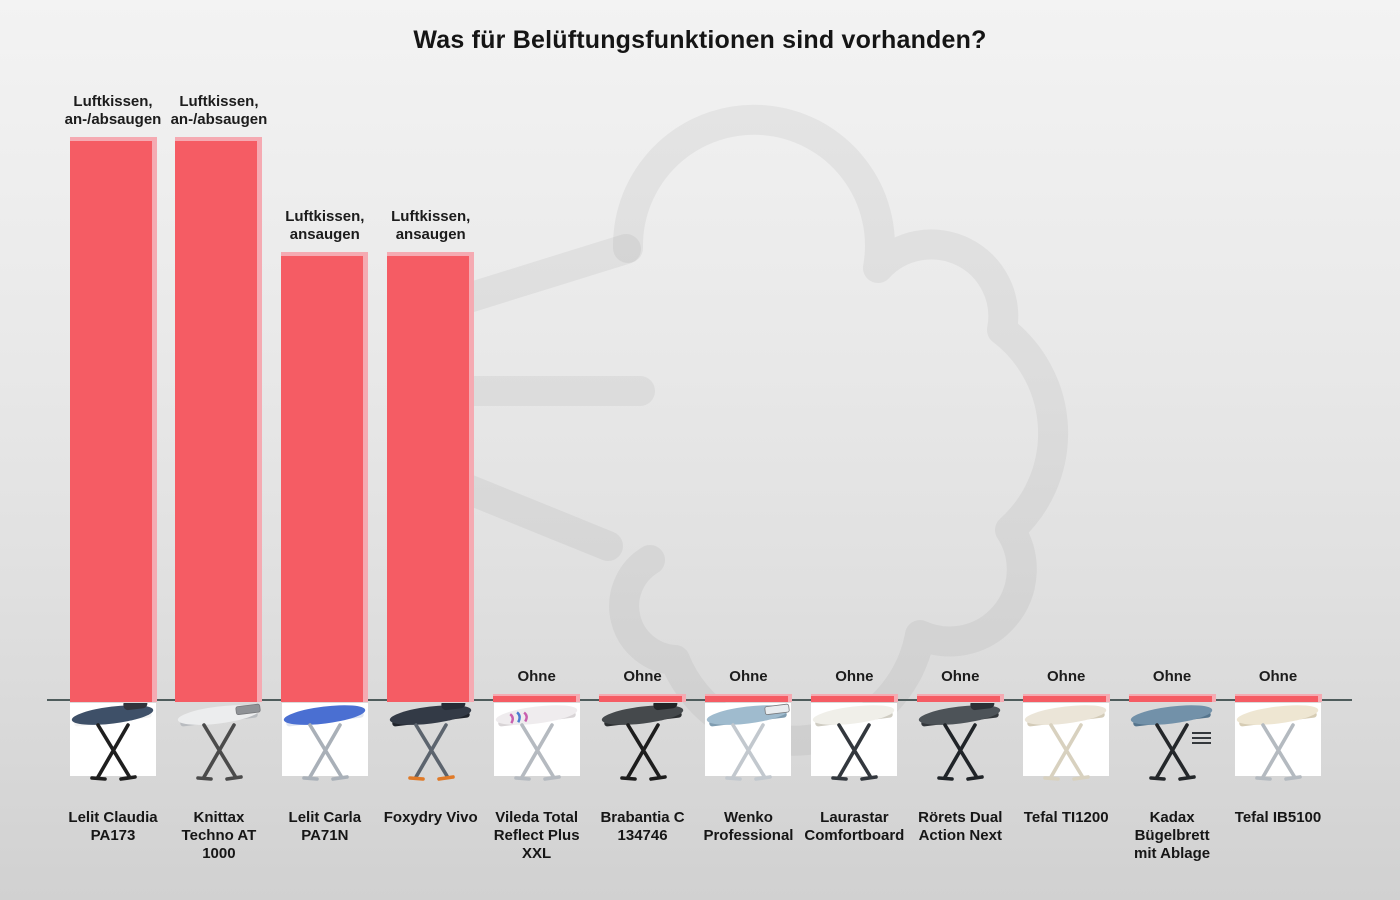 The width and height of the screenshot is (1400, 900). I want to click on product-name-label: Laurastar Comfortboard, so click(854, 826).